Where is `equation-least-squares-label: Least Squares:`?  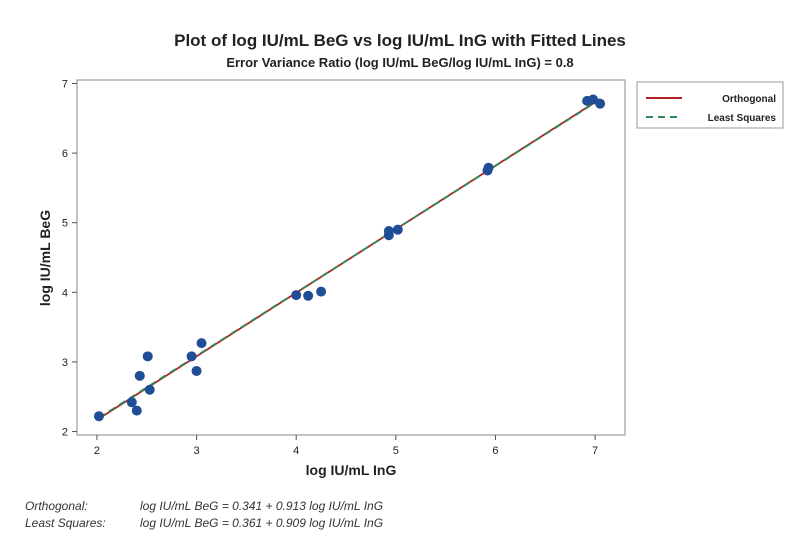
equation-least-squares-label: Least Squares: is located at coordinates (65, 523).